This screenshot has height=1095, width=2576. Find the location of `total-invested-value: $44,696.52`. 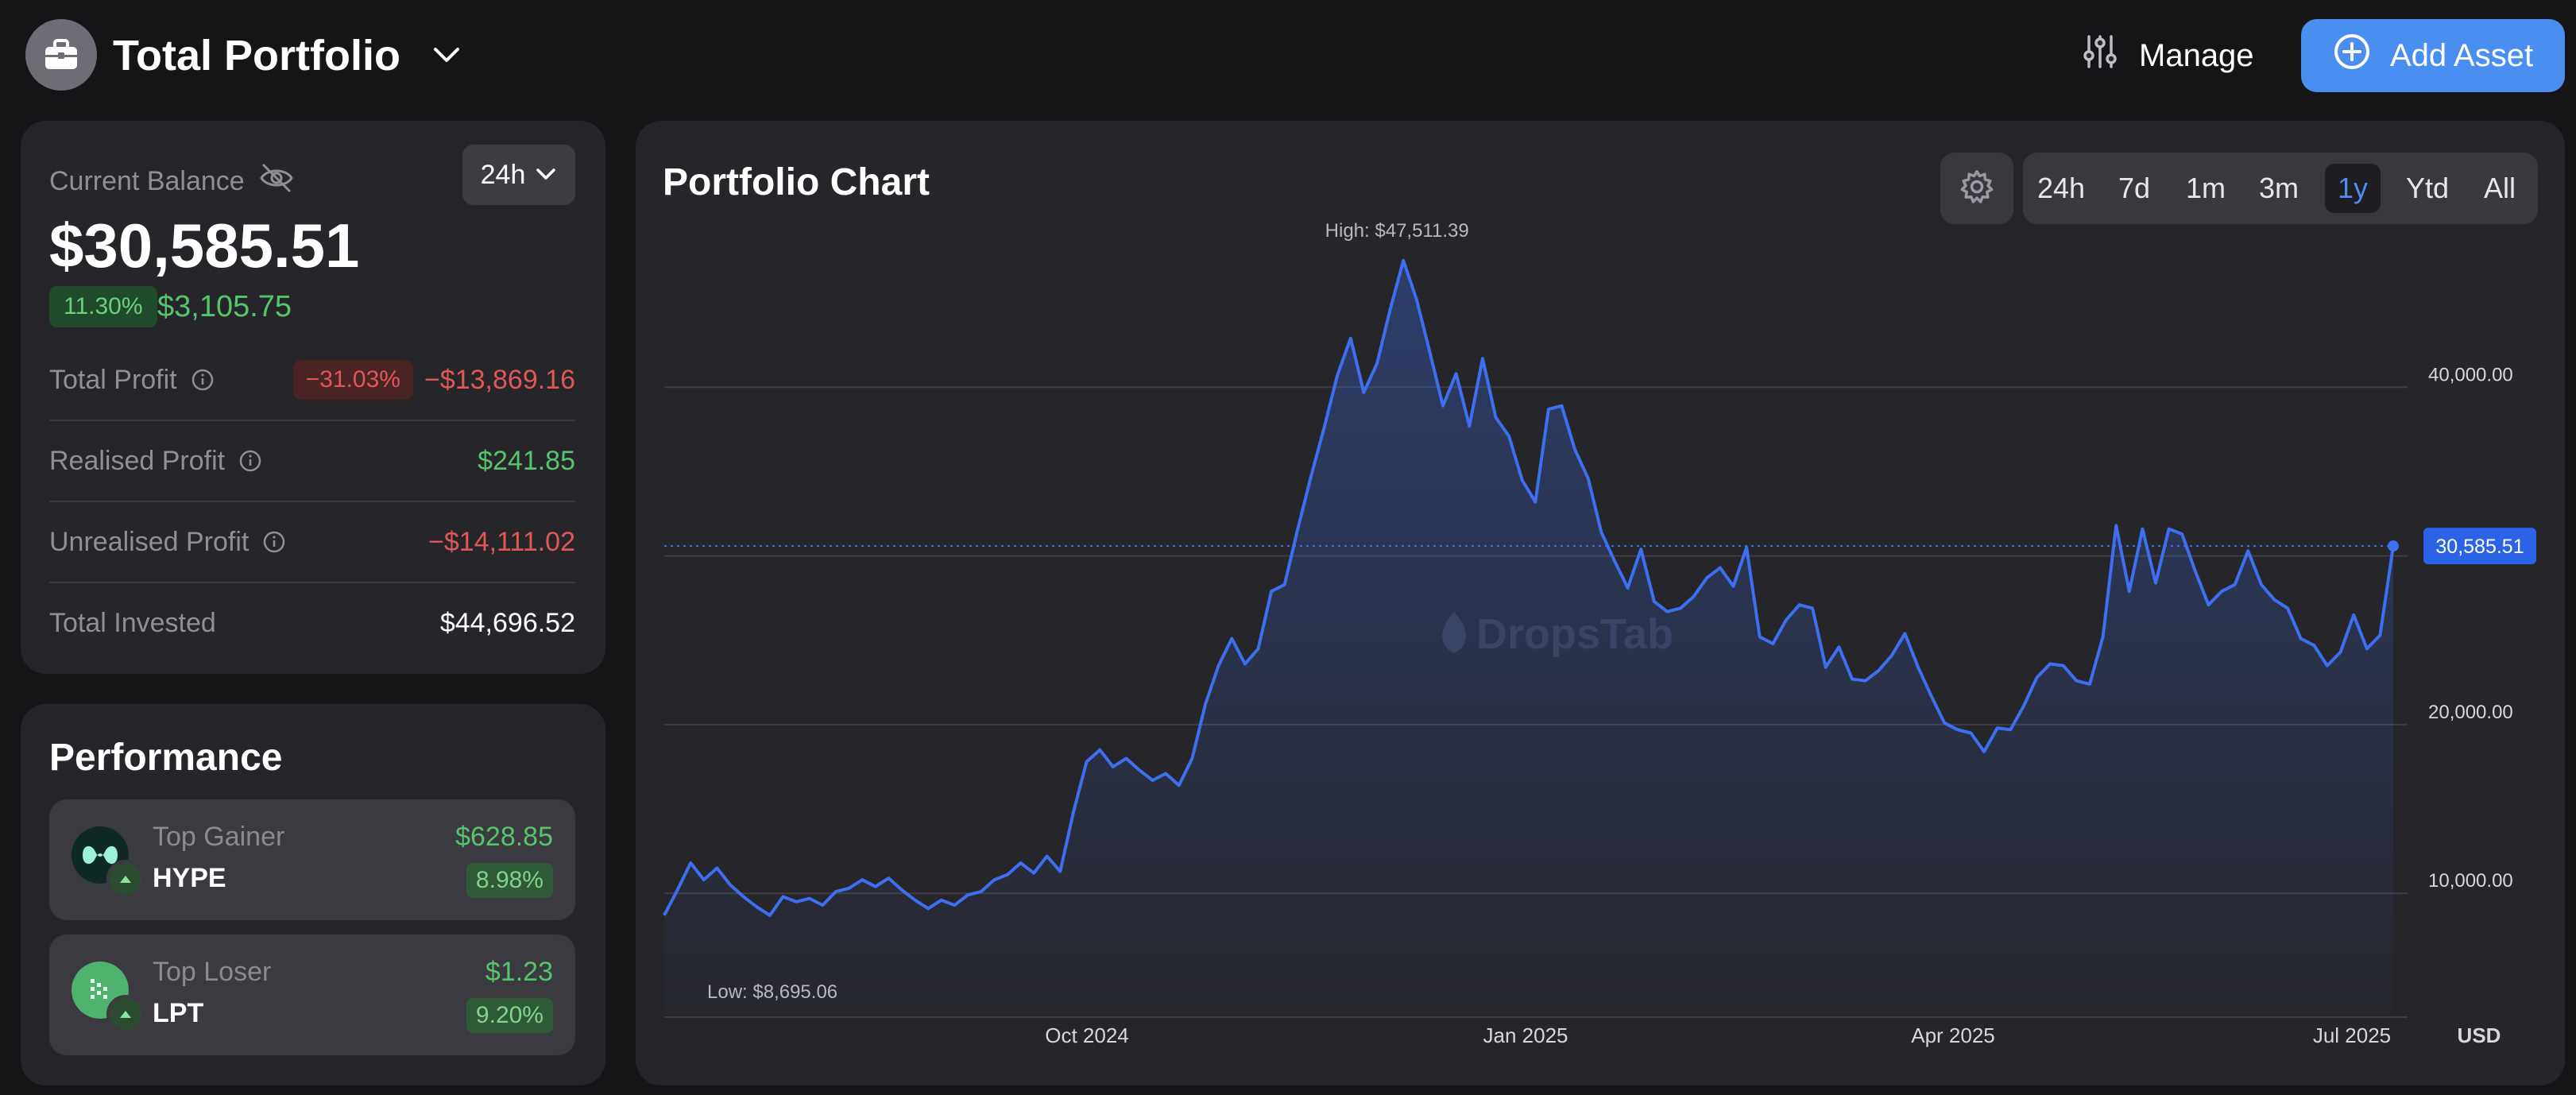

total-invested-value: $44,696.52 is located at coordinates (507, 623).